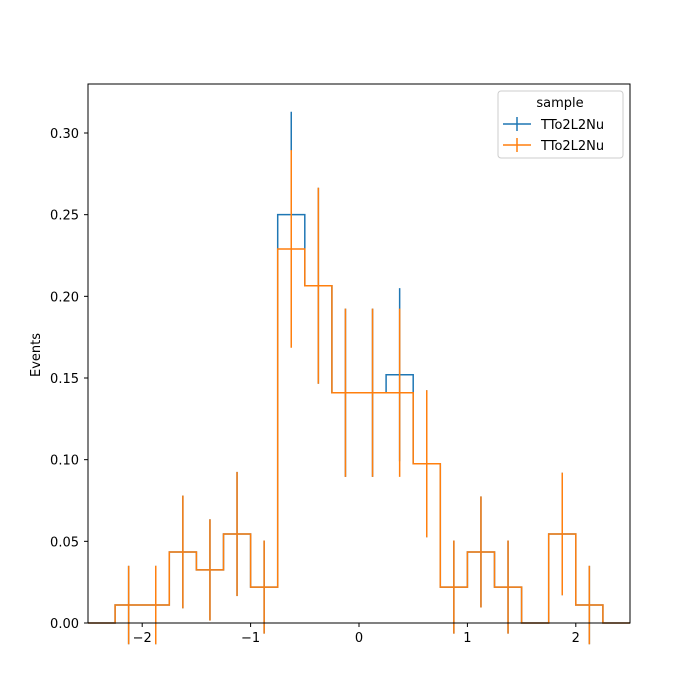 This screenshot has height=700, width=700. Describe the element at coordinates (572, 146) in the screenshot. I see `legend-label-2: TTo2L2Nu` at that location.